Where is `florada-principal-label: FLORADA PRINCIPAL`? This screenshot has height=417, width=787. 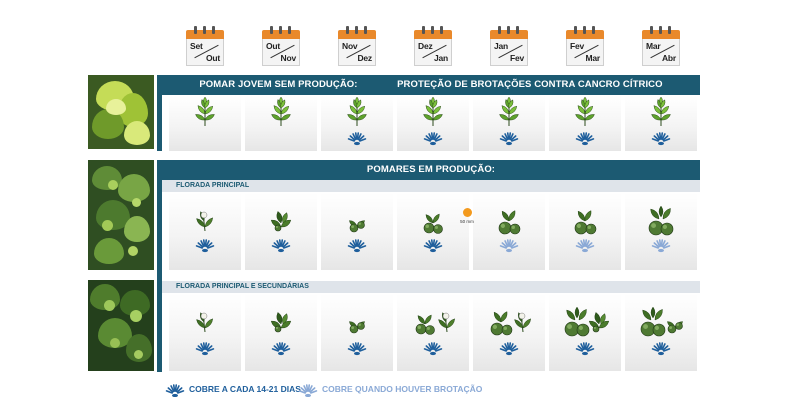 florada-principal-label: FLORADA PRINCIPAL is located at coordinates (213, 185).